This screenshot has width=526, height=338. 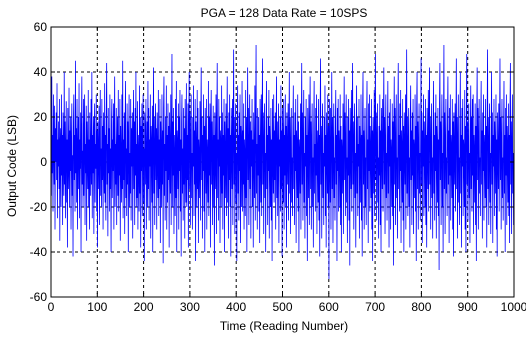 I want to click on y-tick-label: -20, so click(x=39, y=207).